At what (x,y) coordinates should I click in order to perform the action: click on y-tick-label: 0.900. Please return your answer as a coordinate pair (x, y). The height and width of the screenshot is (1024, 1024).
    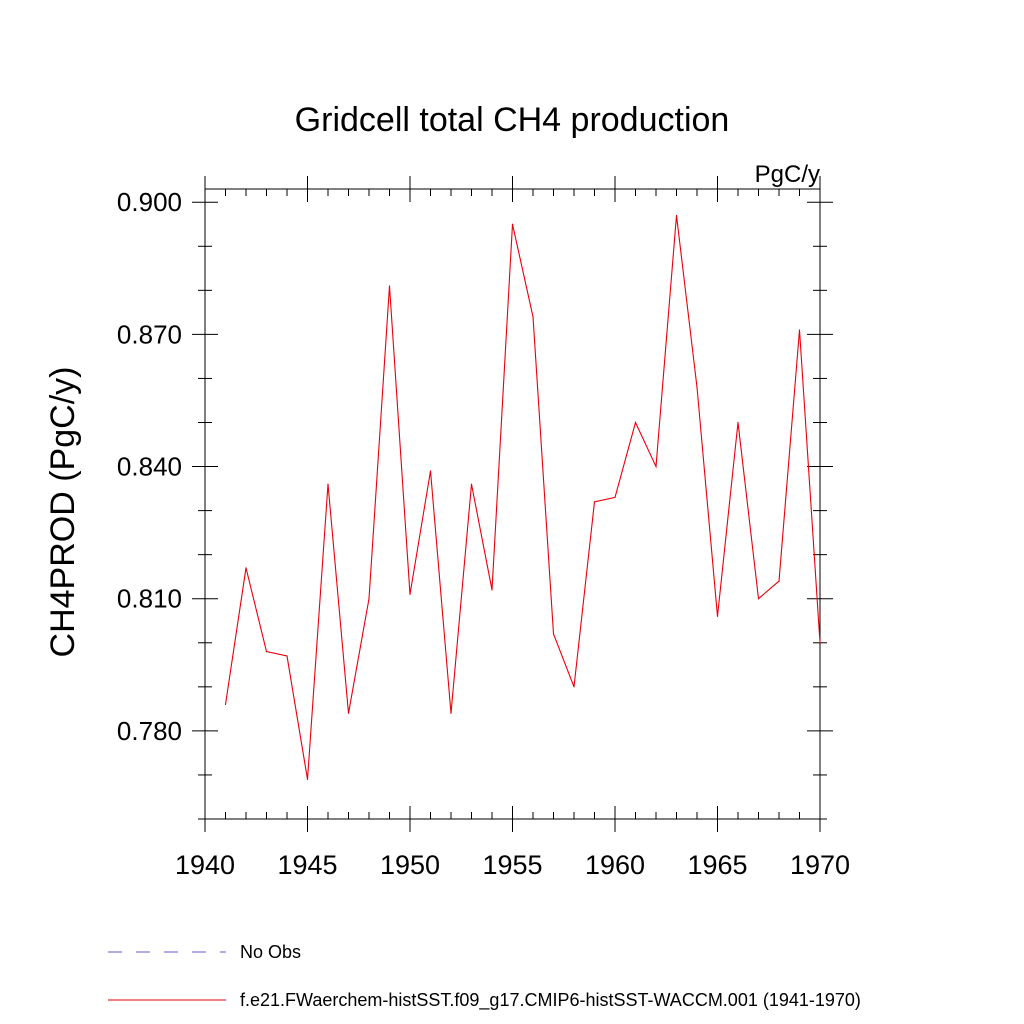
    Looking at the image, I should click on (149, 202).